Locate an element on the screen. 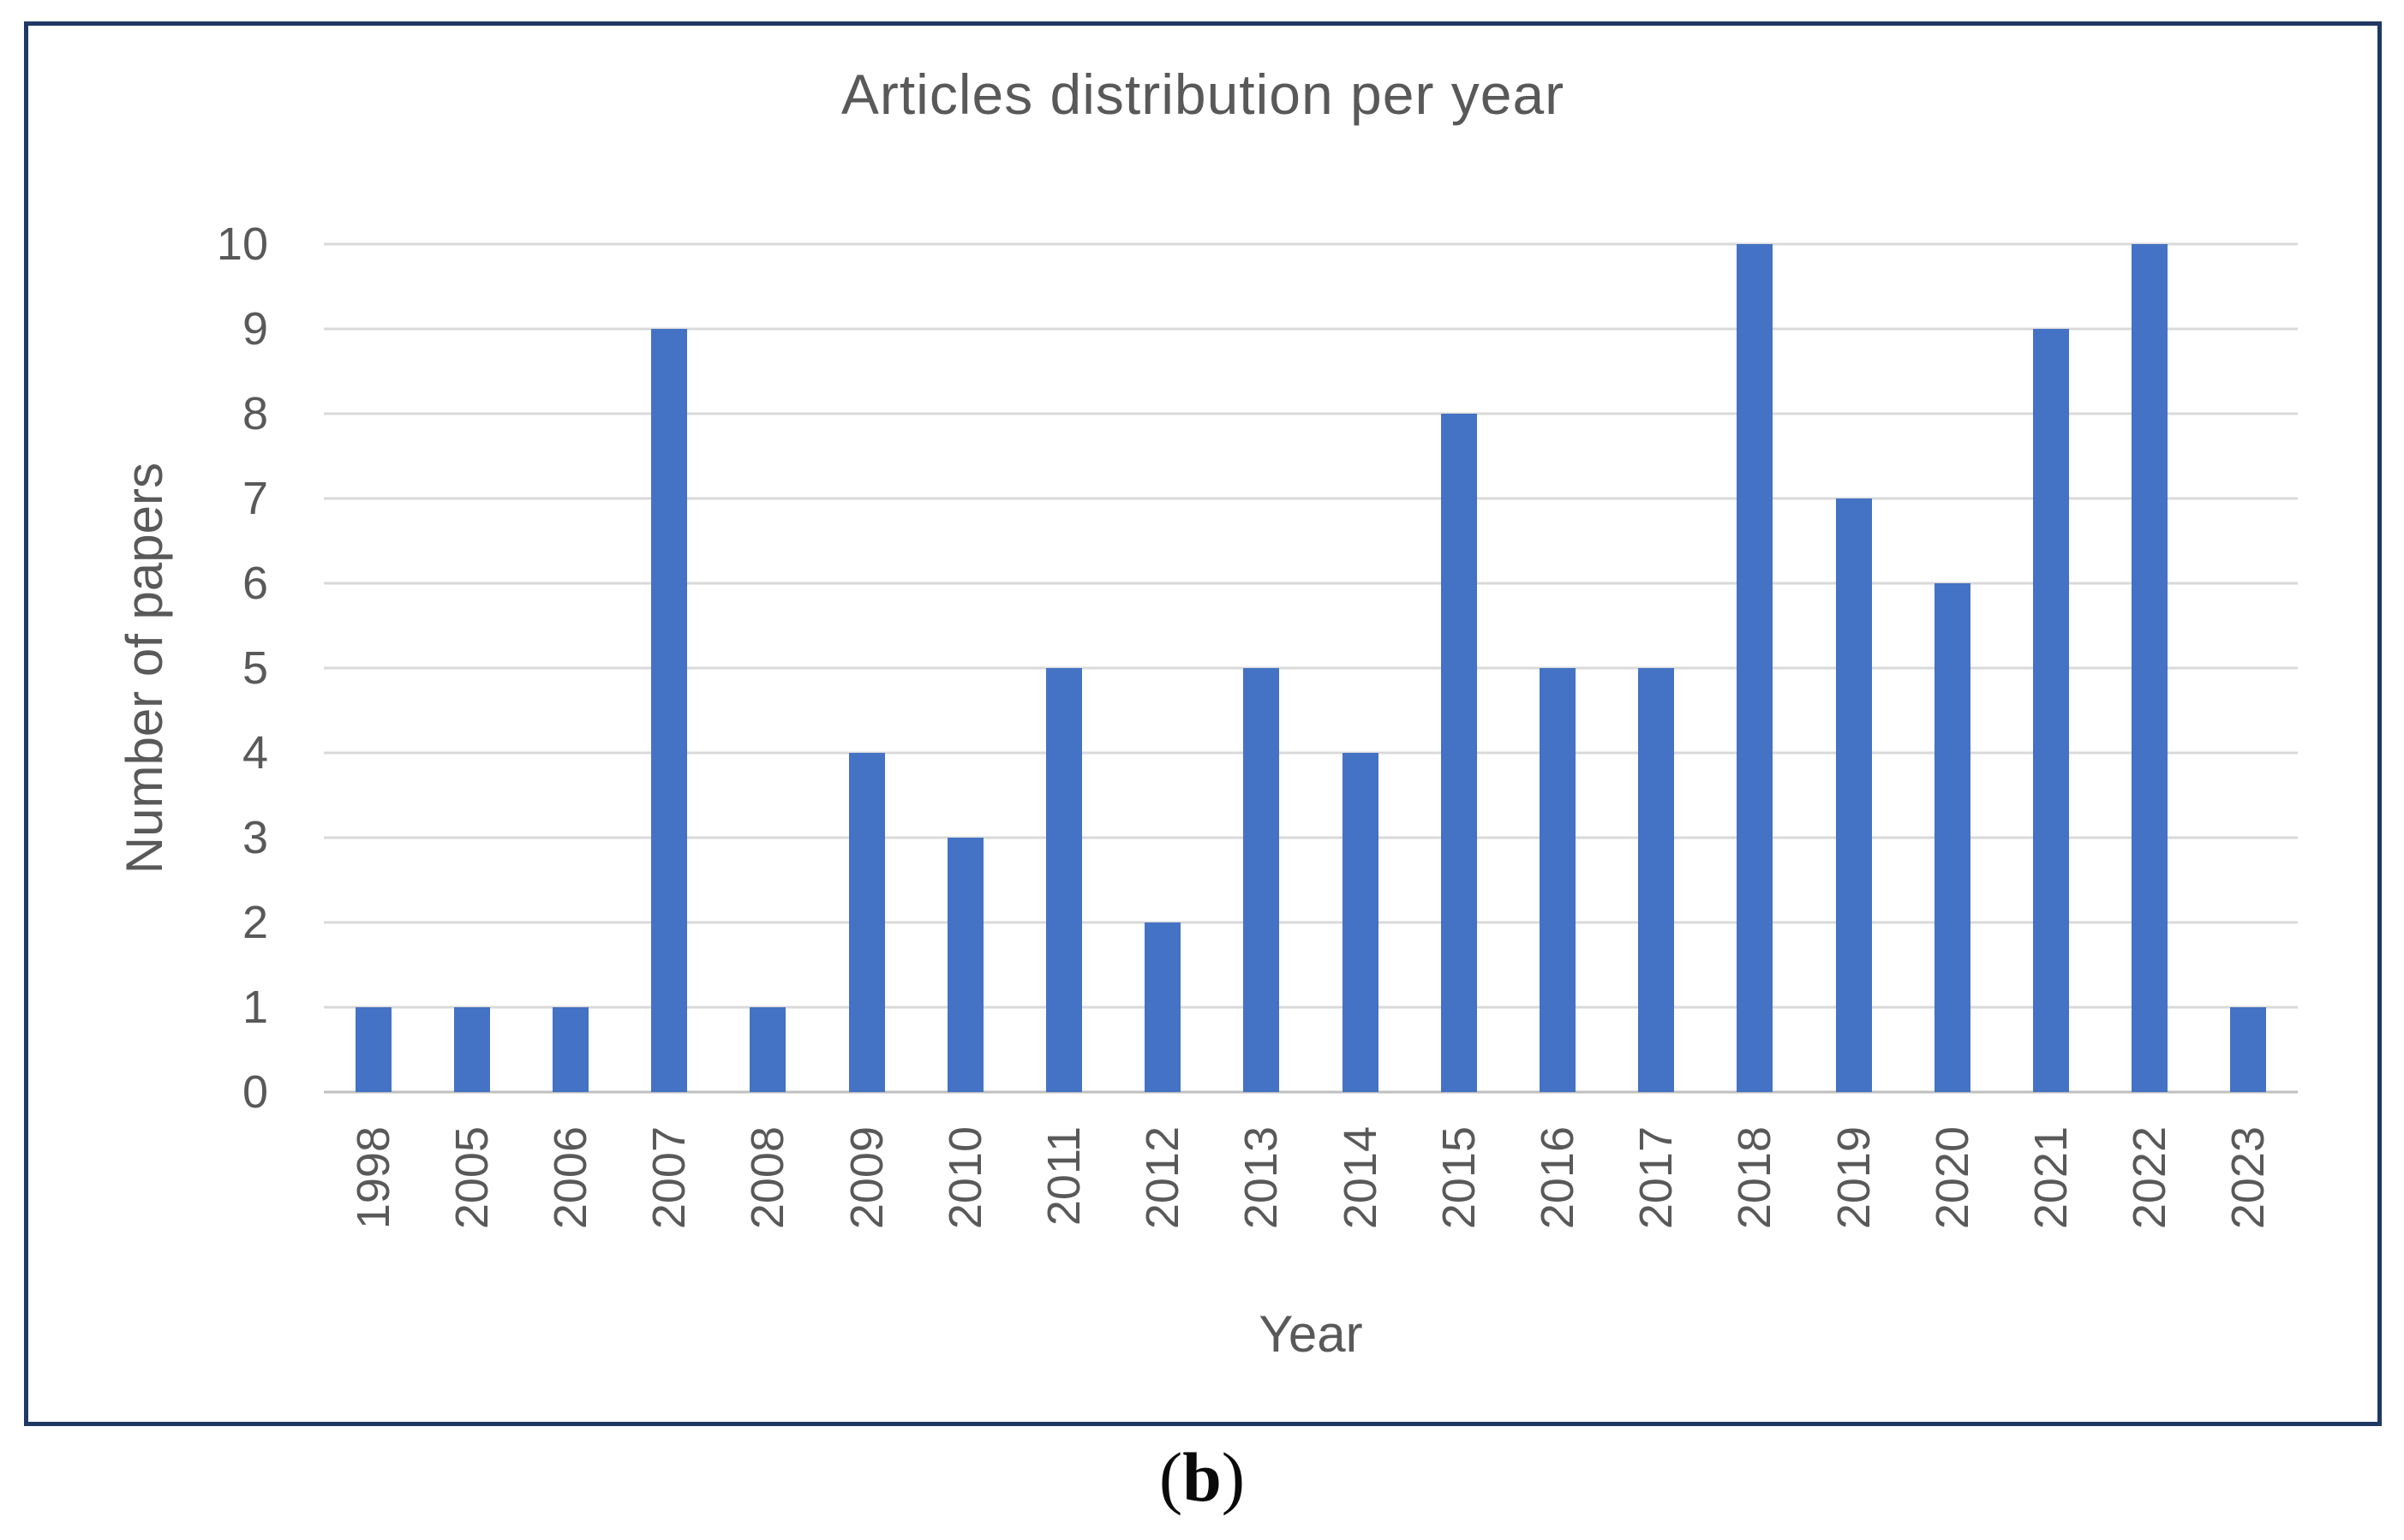 This screenshot has width=2404, height=1540. x-tick: 2011 is located at coordinates (1064, 1178).